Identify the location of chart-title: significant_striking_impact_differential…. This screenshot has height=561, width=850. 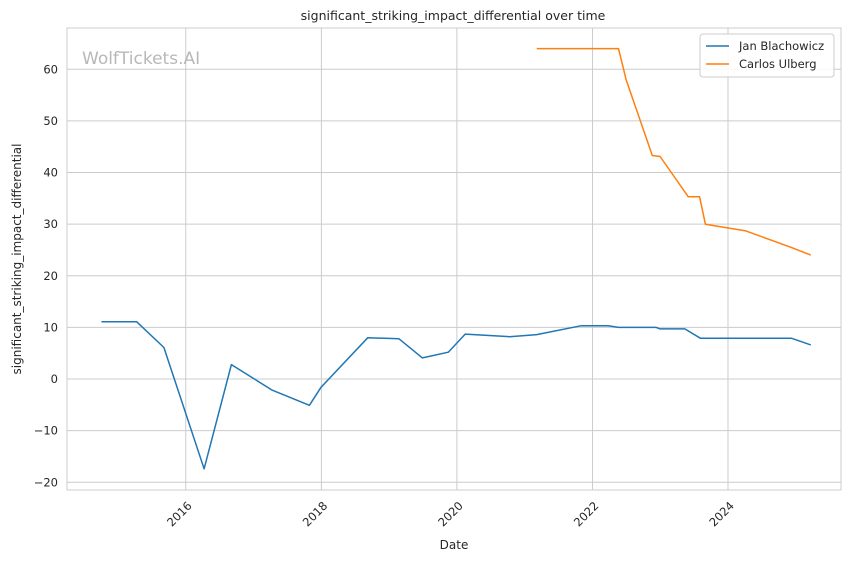
(453, 15).